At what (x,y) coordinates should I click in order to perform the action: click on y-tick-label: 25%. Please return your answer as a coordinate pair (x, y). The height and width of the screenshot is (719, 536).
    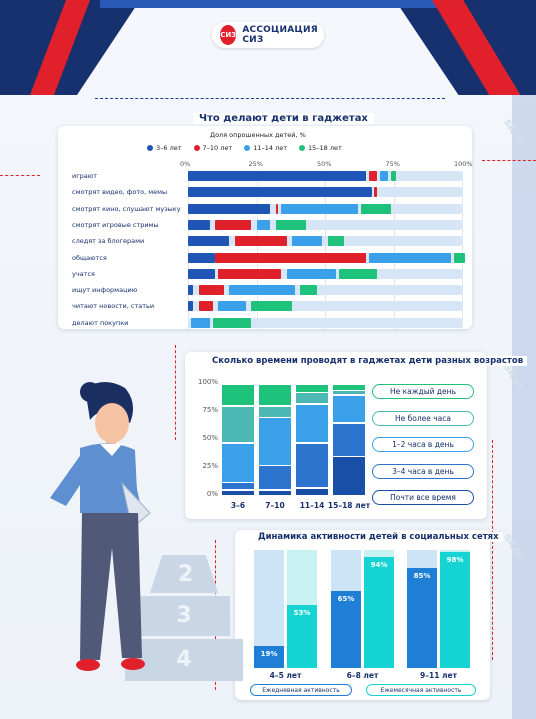
    Looking at the image, I should click on (210, 466).